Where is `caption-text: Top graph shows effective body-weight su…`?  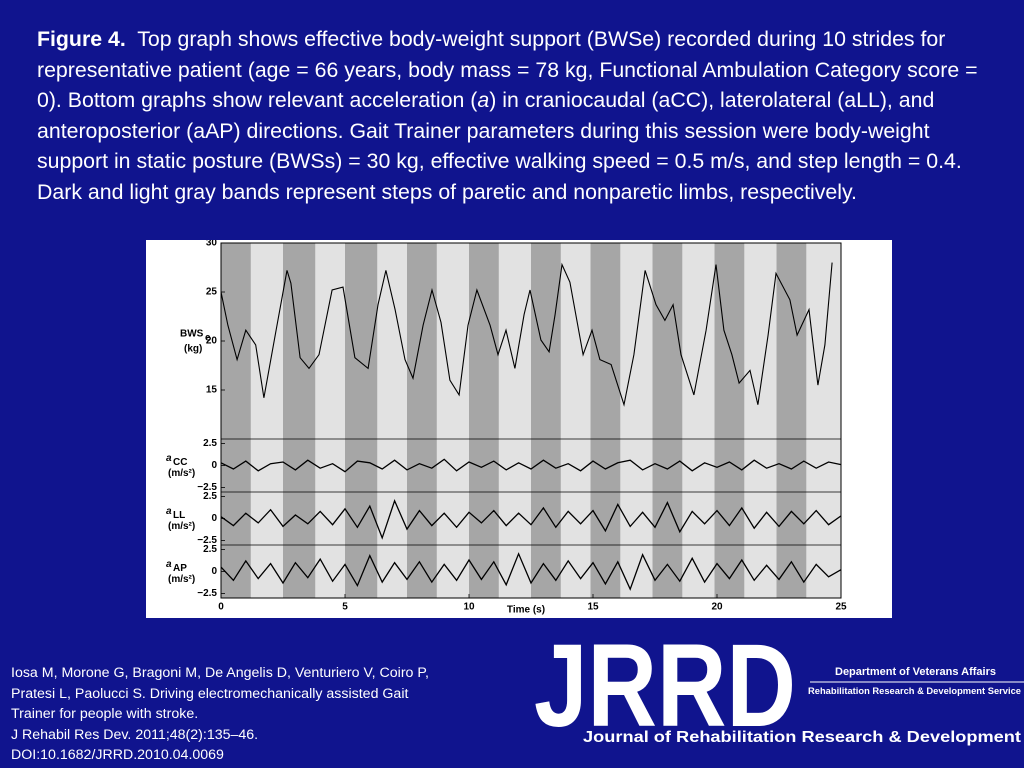
caption-text: Top graph shows effective body-weight su… is located at coordinates (507, 70).